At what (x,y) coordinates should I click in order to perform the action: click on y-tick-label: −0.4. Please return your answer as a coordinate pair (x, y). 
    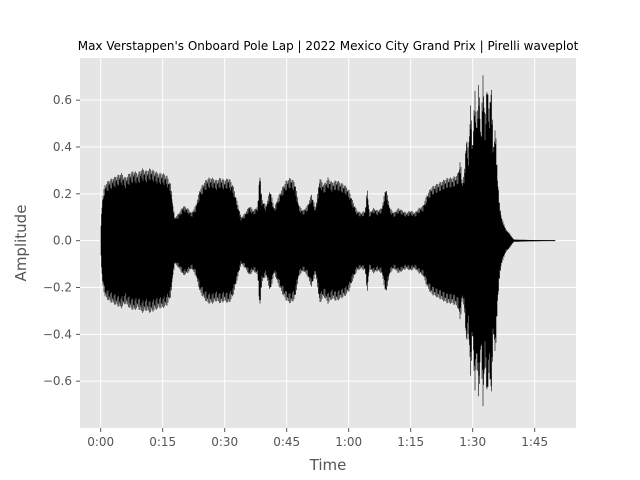
    Looking at the image, I should click on (57, 334).